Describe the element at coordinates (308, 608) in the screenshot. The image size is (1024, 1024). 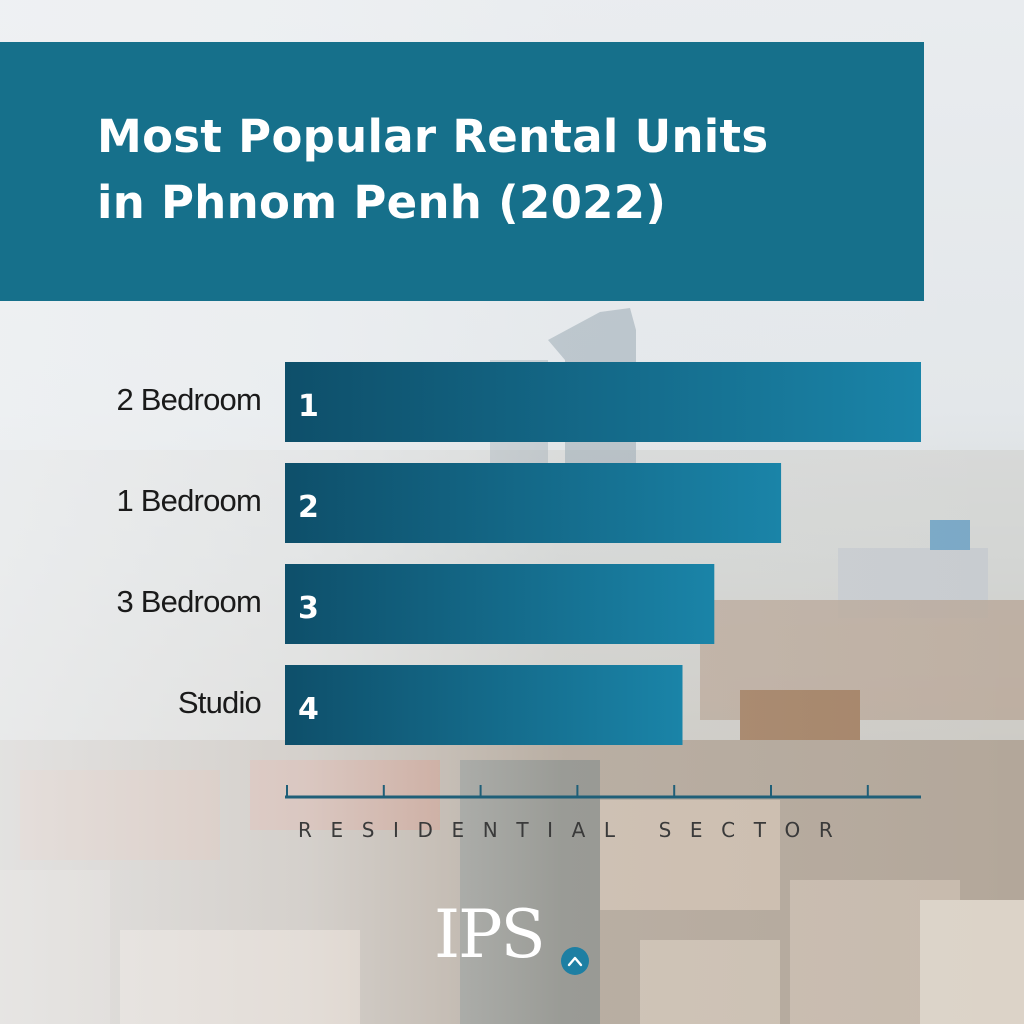
I see `rank-data-label: 3` at that location.